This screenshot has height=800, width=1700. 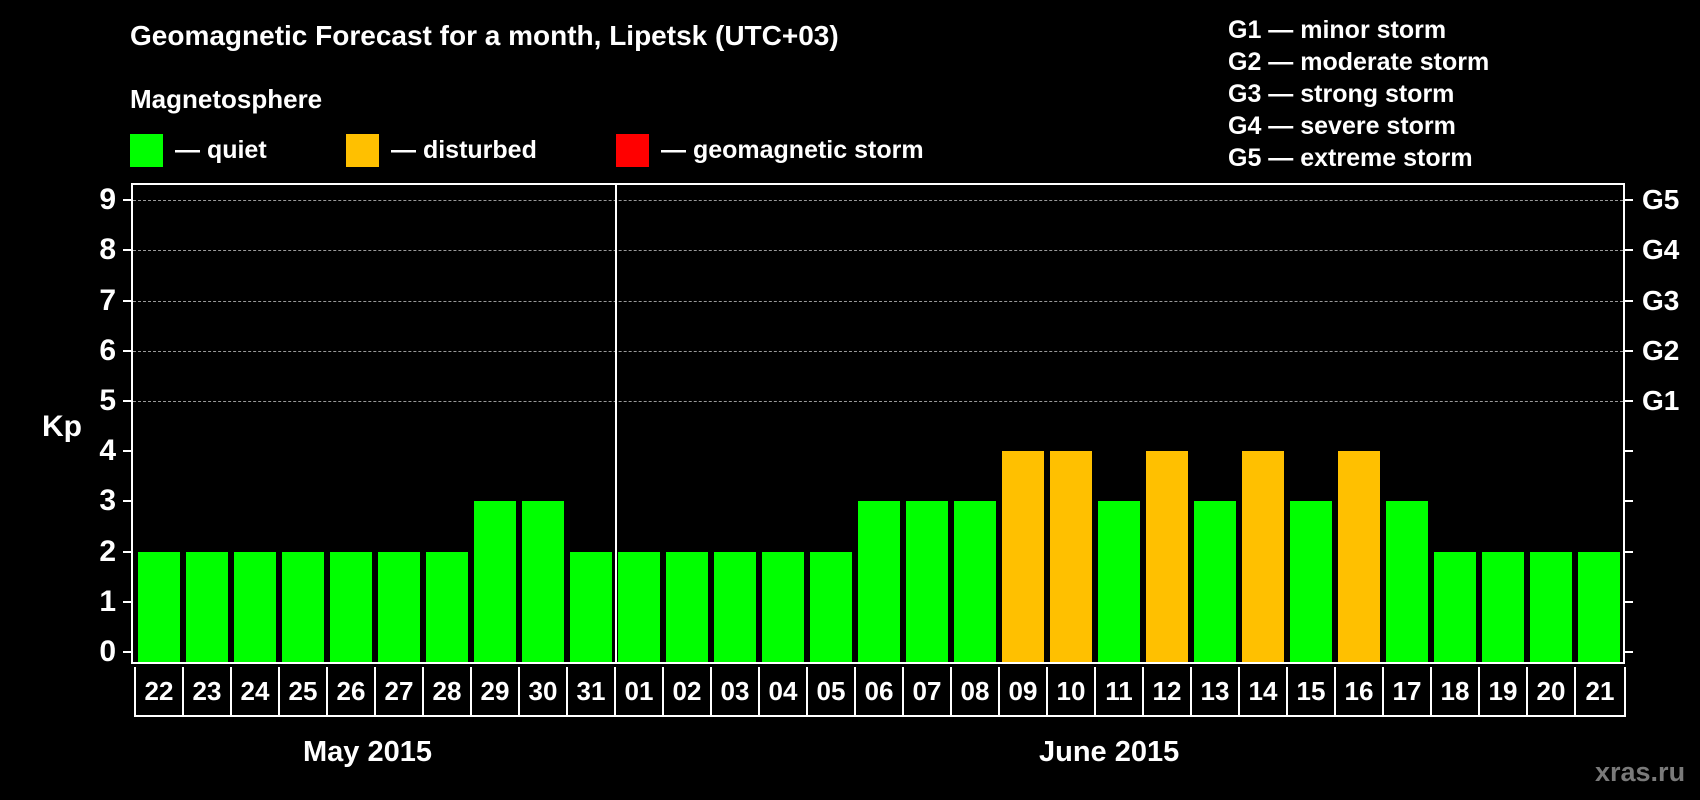 I want to click on date-cell-06: 06, so click(x=880, y=691).